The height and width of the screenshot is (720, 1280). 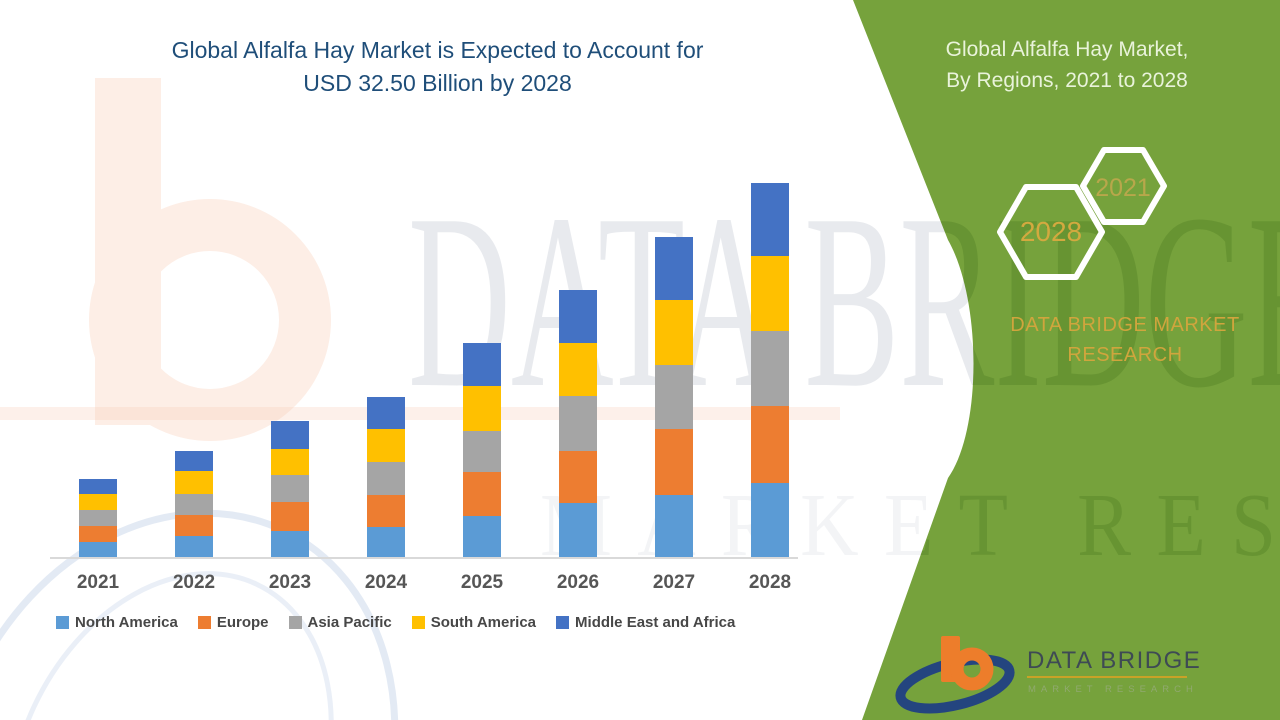 I want to click on bar-slot-2026, so click(x=578, y=423).